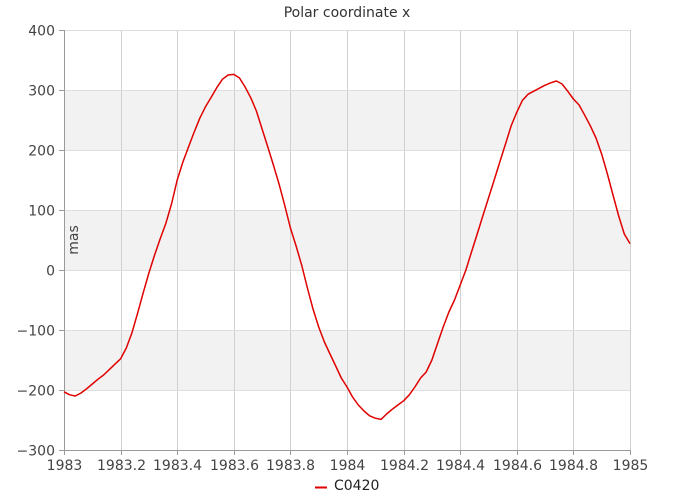 This screenshot has width=700, height=500. Describe the element at coordinates (121, 466) in the screenshot. I see `x-tick-label: 1983.2` at that location.